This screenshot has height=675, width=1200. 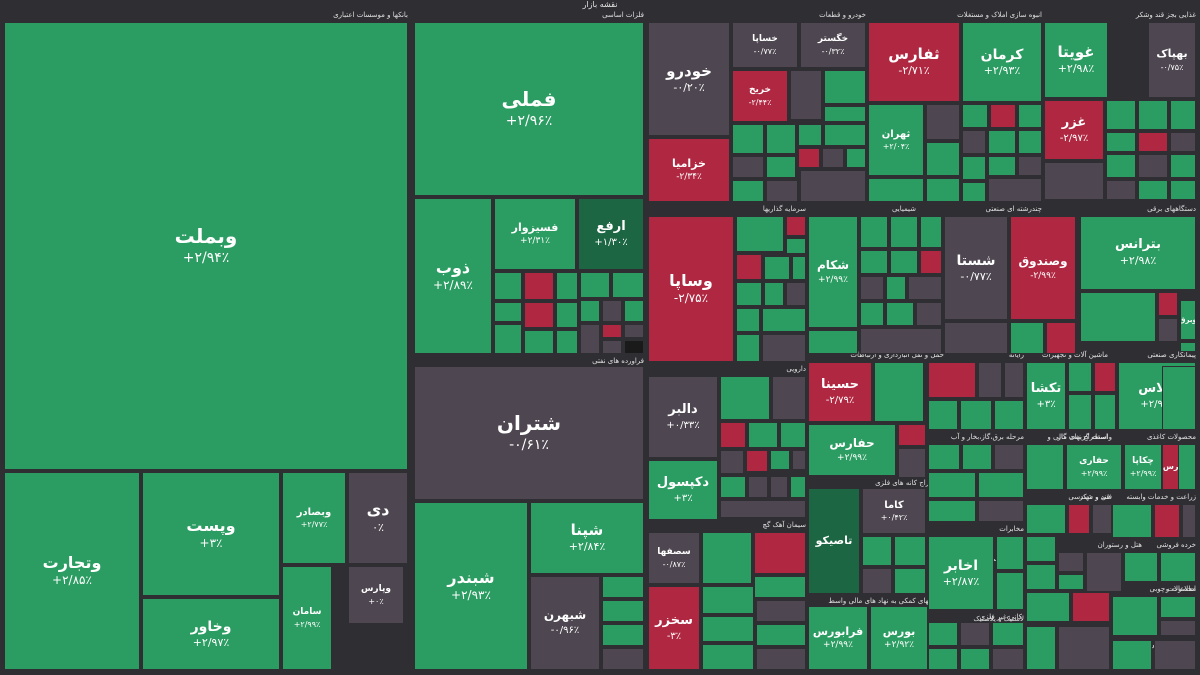 I want to click on treemap-tile: شستا -۰/۷۷٪, so click(x=976, y=268).